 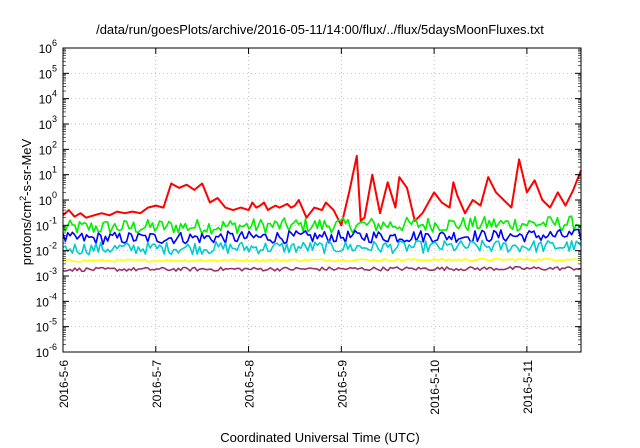 What do you see at coordinates (48, 98) in the screenshot?
I see `y-tick-label: 10⁴` at bounding box center [48, 98].